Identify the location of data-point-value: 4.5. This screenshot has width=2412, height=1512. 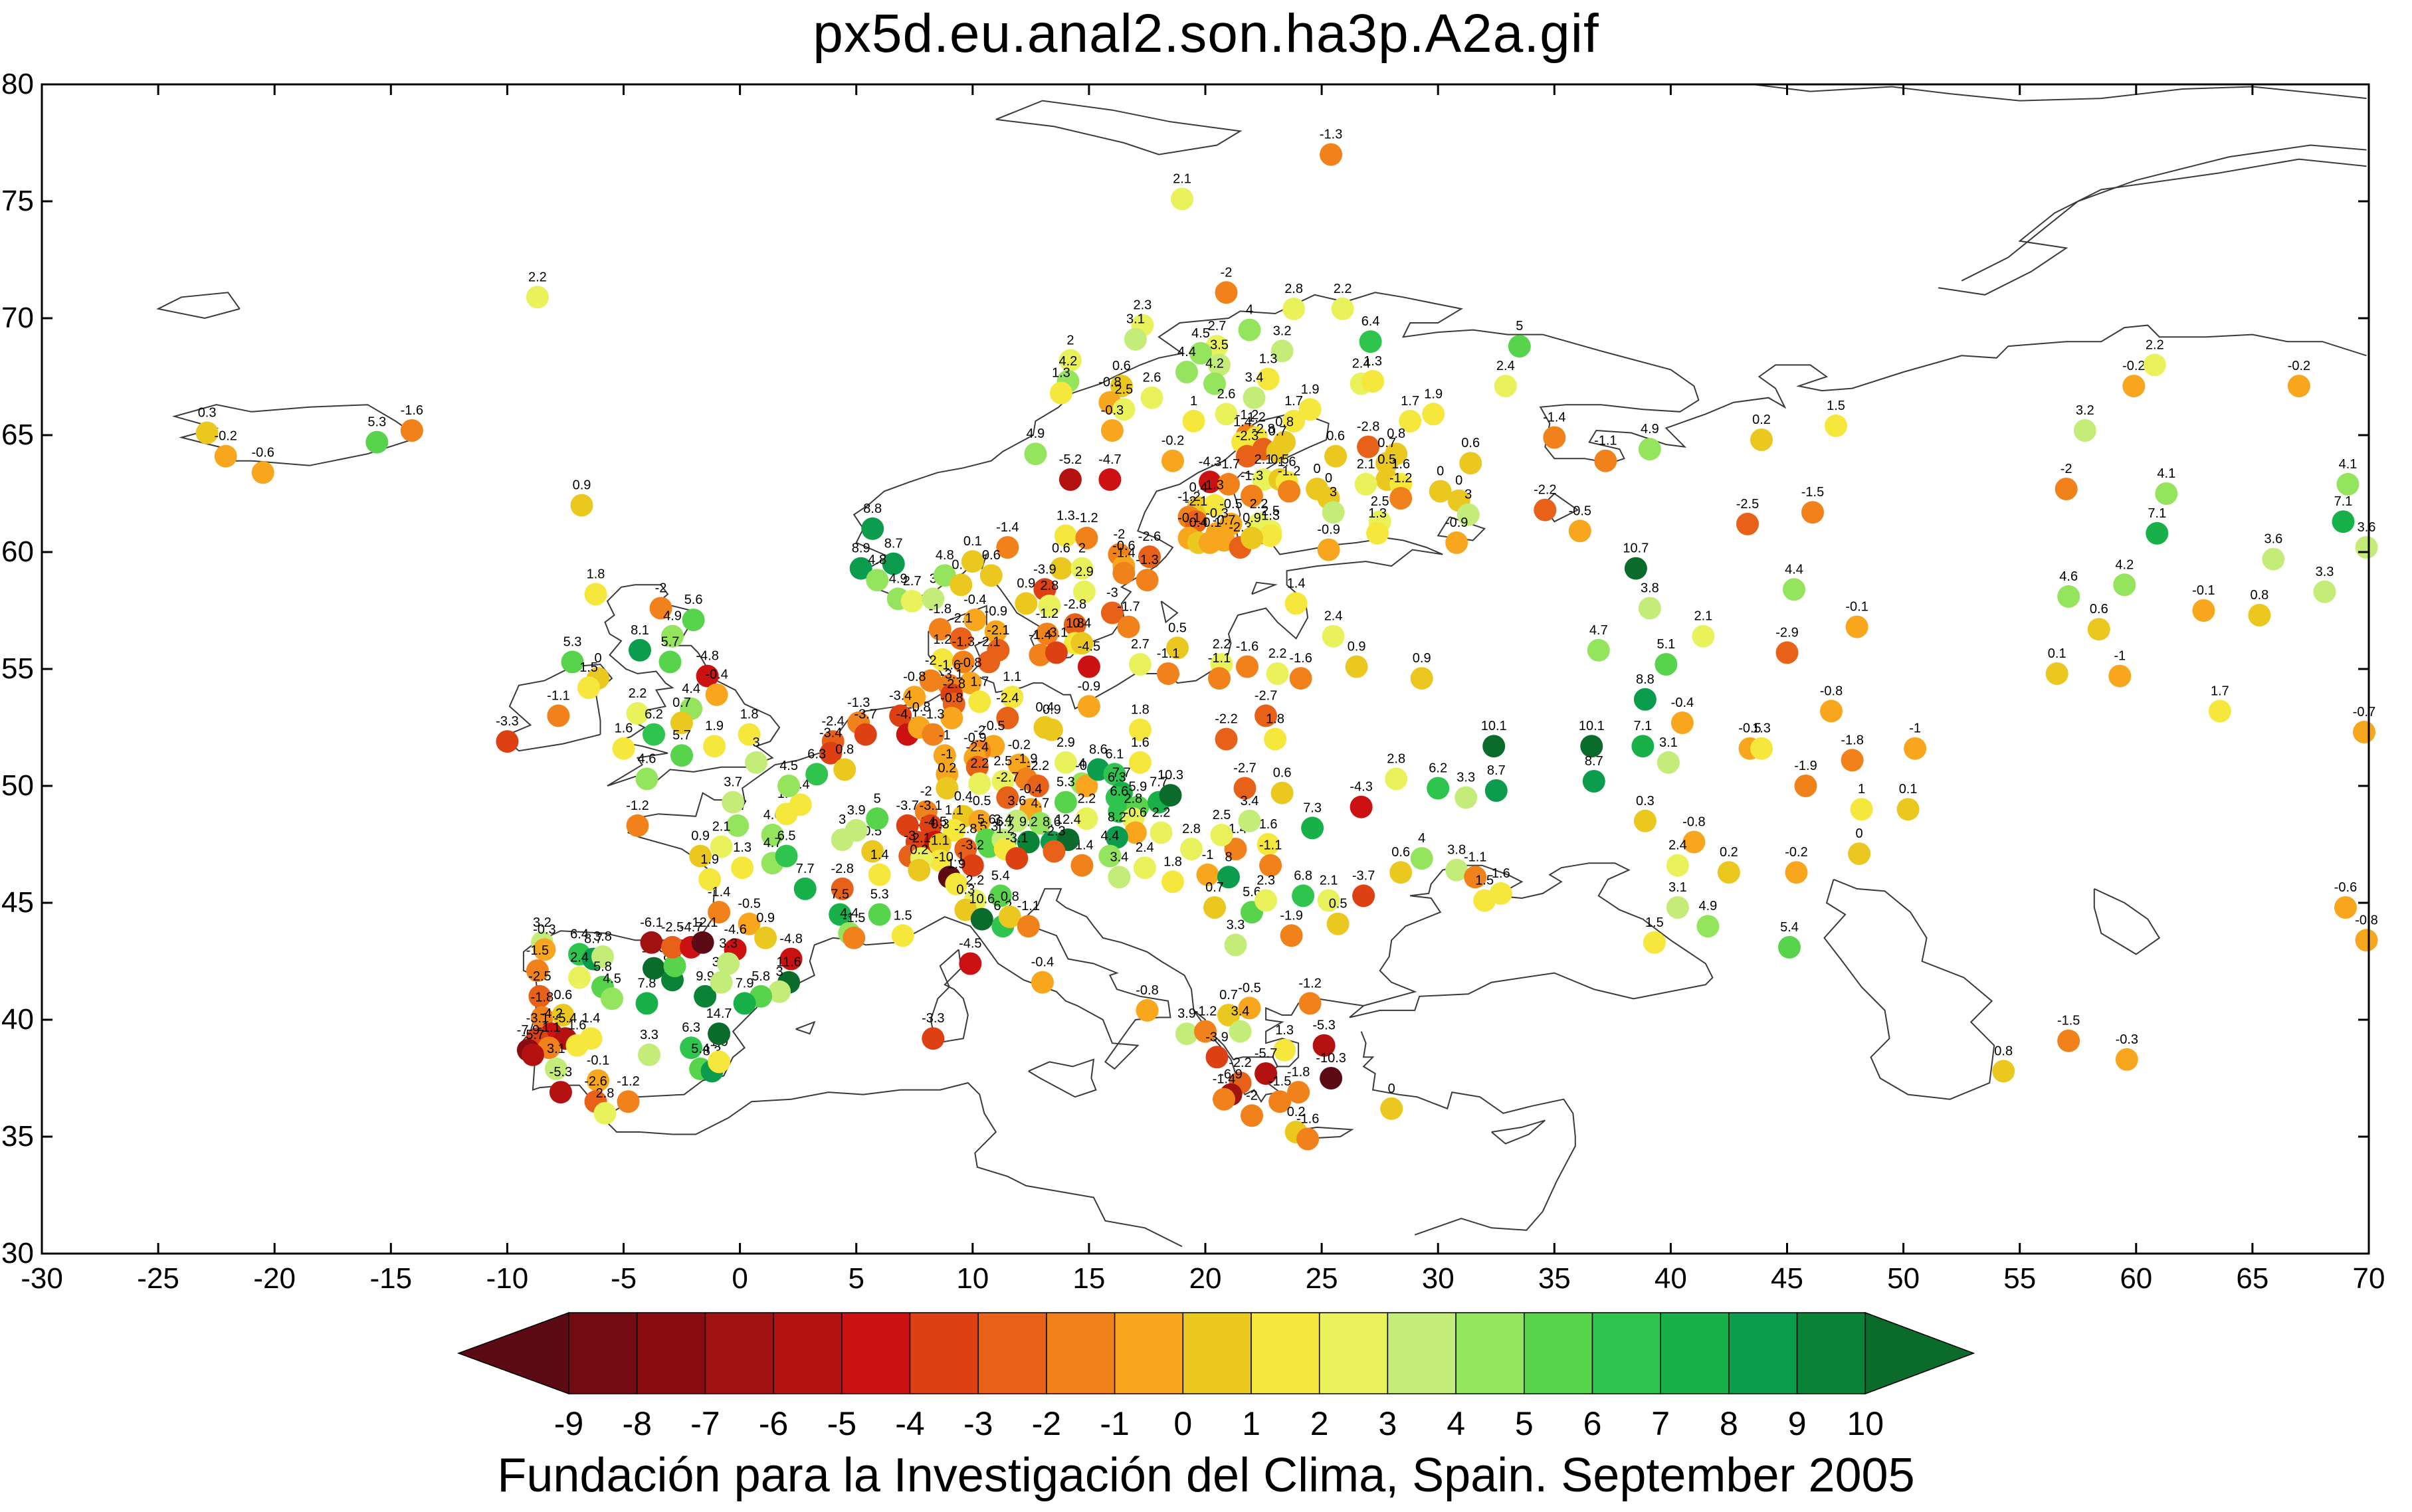
(612, 979).